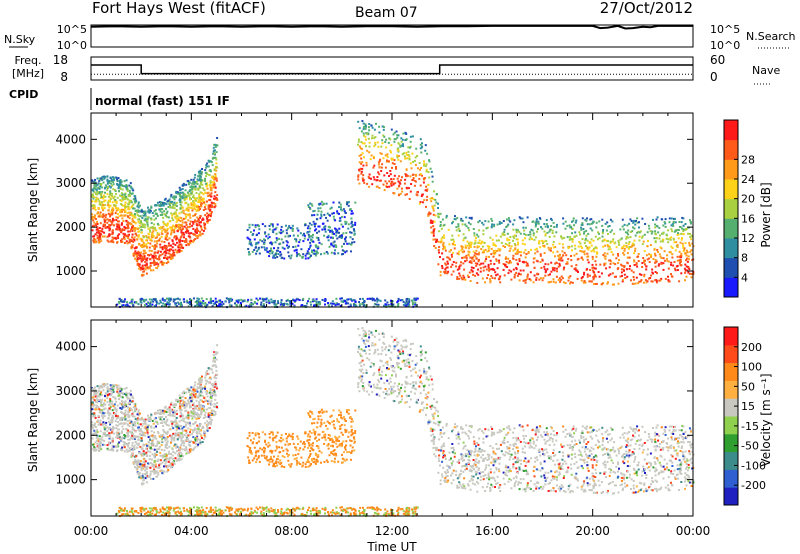 The image size is (800, 554). I want to click on frequency-left-label-line2: [MHz], so click(28, 73).